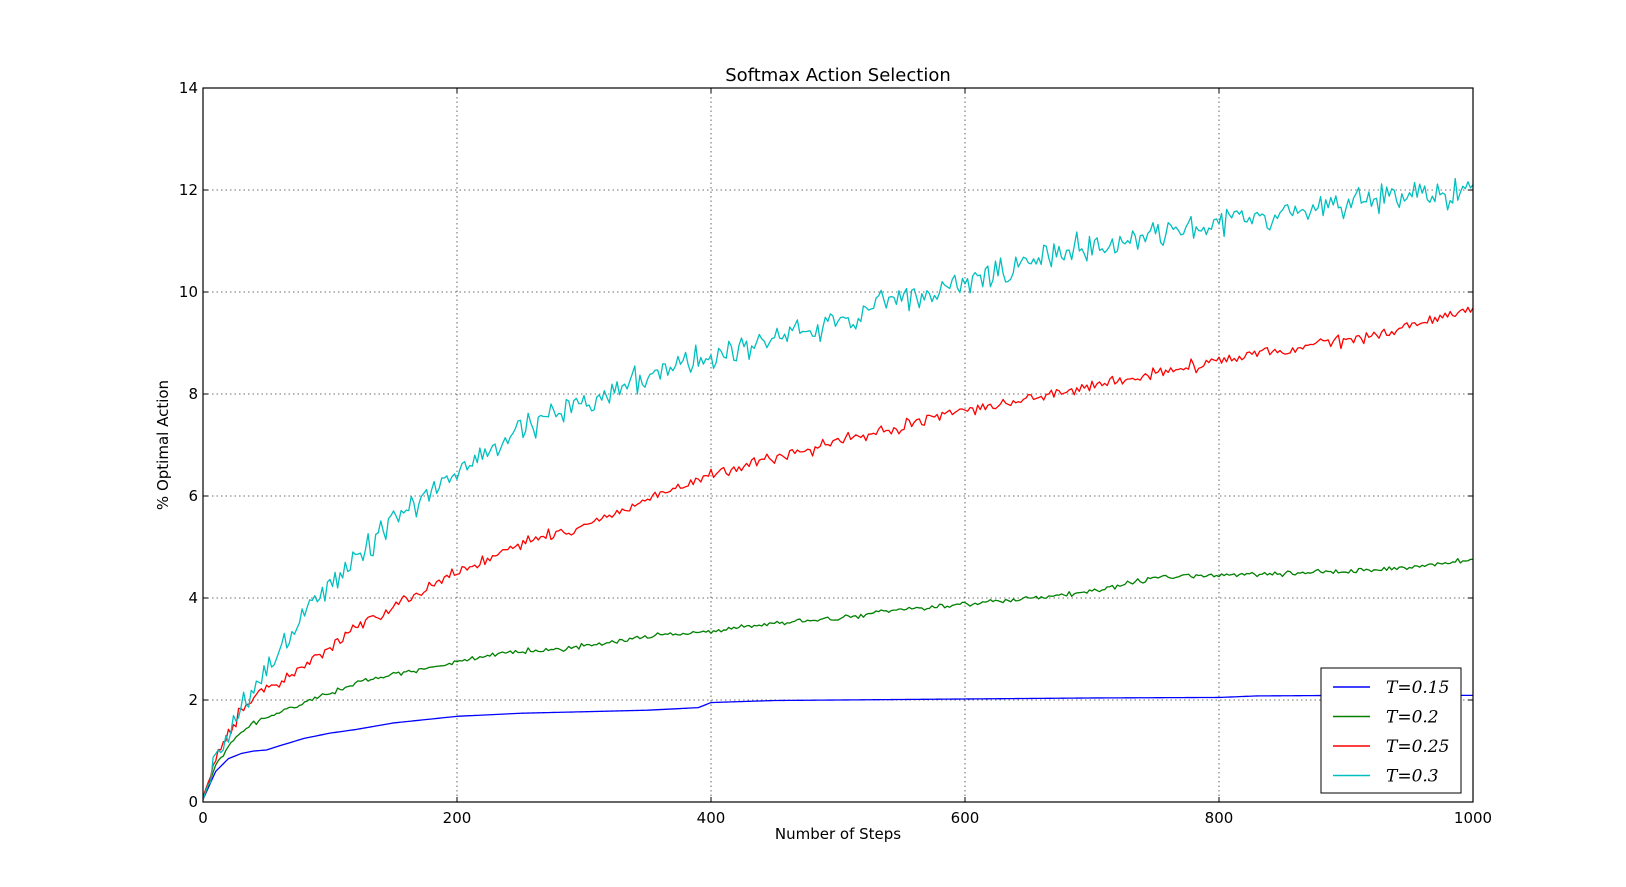  What do you see at coordinates (193, 802) in the screenshot?
I see `y-tick-label: 0` at bounding box center [193, 802].